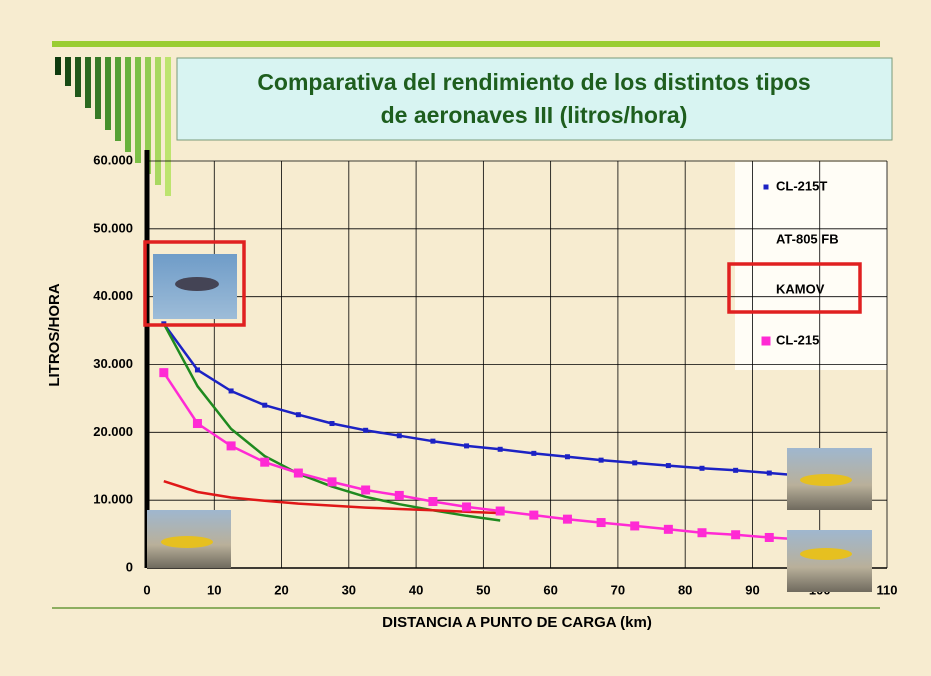  What do you see at coordinates (113, 295) in the screenshot?
I see `y-tick-label: 40.000` at bounding box center [113, 295].